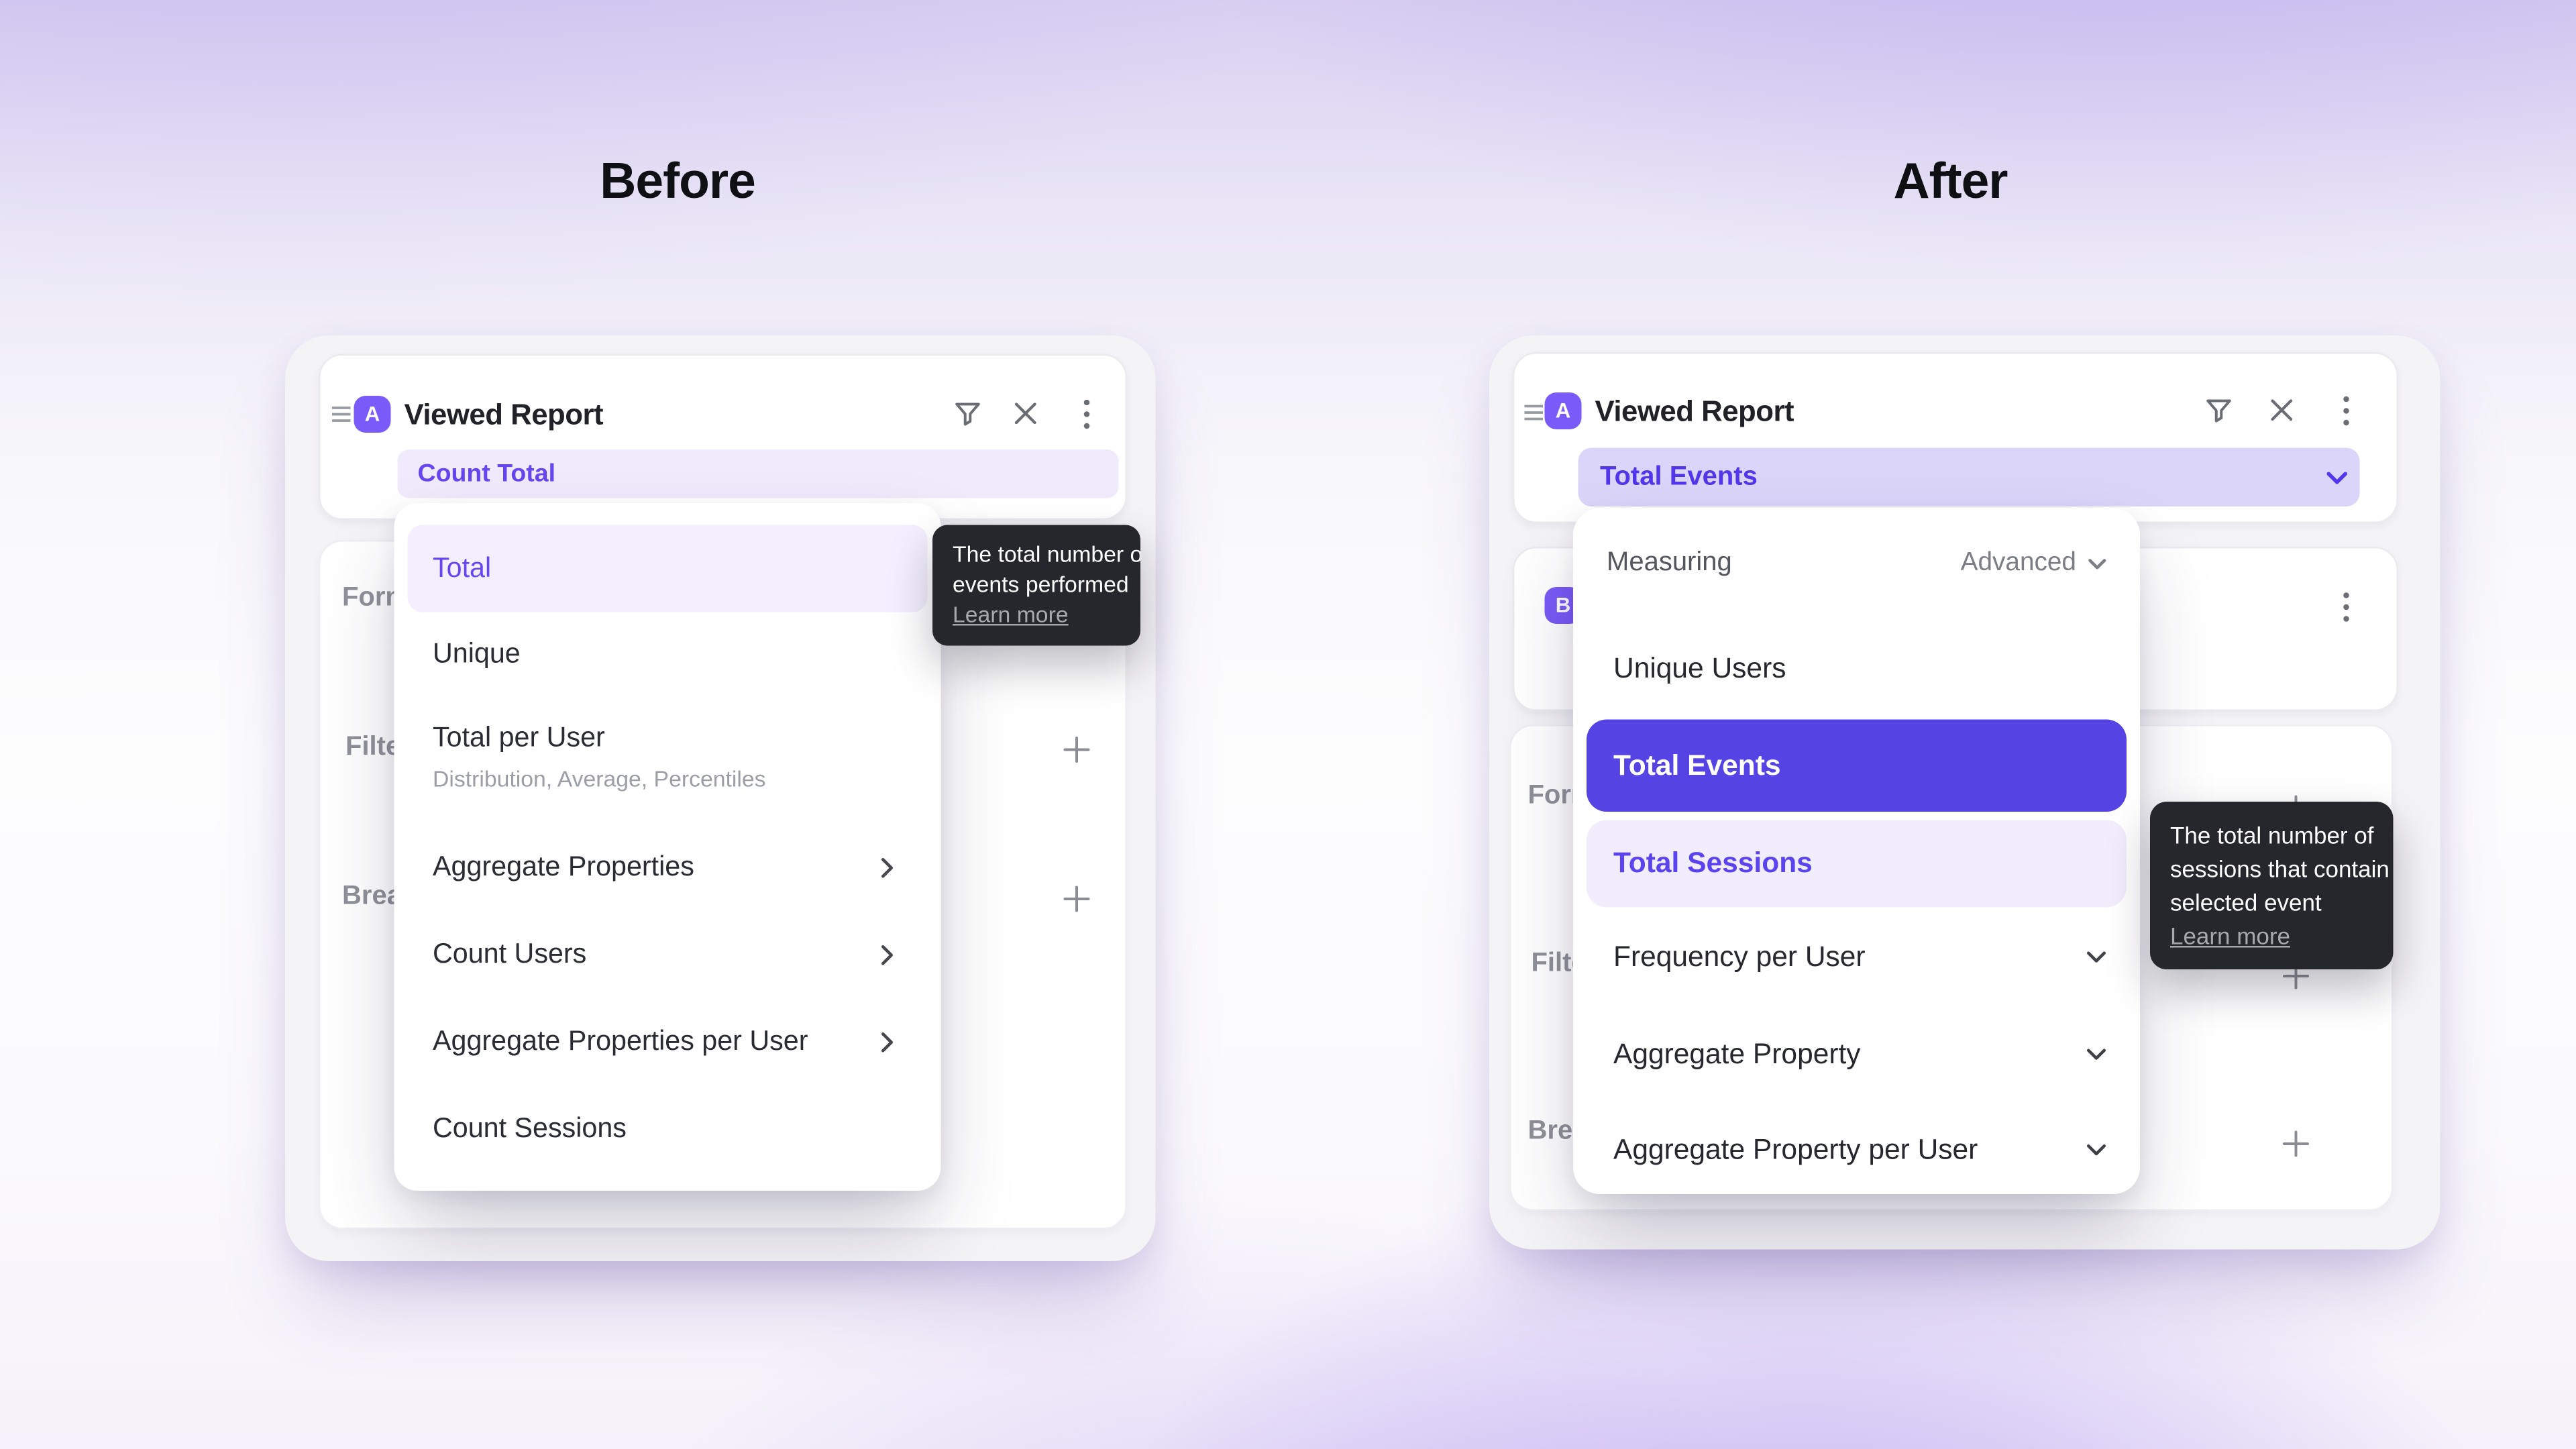 The width and height of the screenshot is (2576, 1449). Describe the element at coordinates (477, 653) in the screenshot. I see `menu-item-unique: Unique` at that location.